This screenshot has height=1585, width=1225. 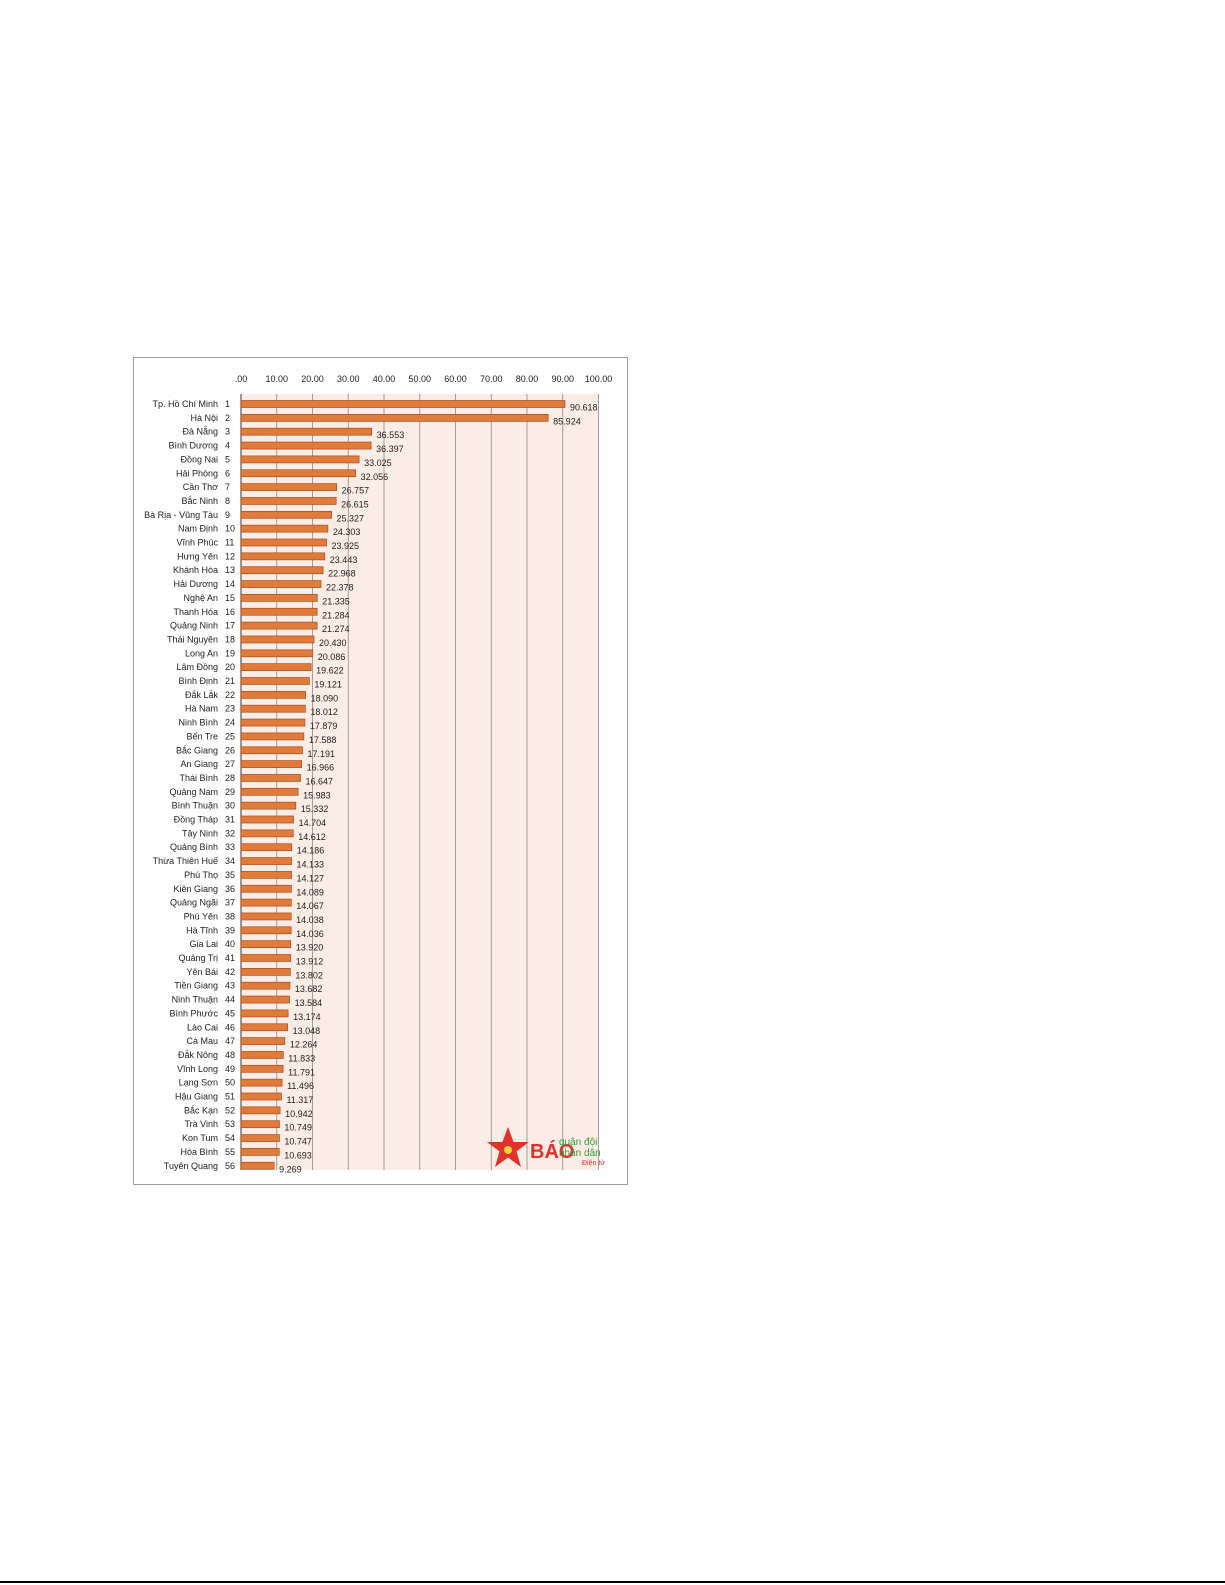 What do you see at coordinates (202, 930) in the screenshot?
I see `category-label: Hà Tĩnh` at bounding box center [202, 930].